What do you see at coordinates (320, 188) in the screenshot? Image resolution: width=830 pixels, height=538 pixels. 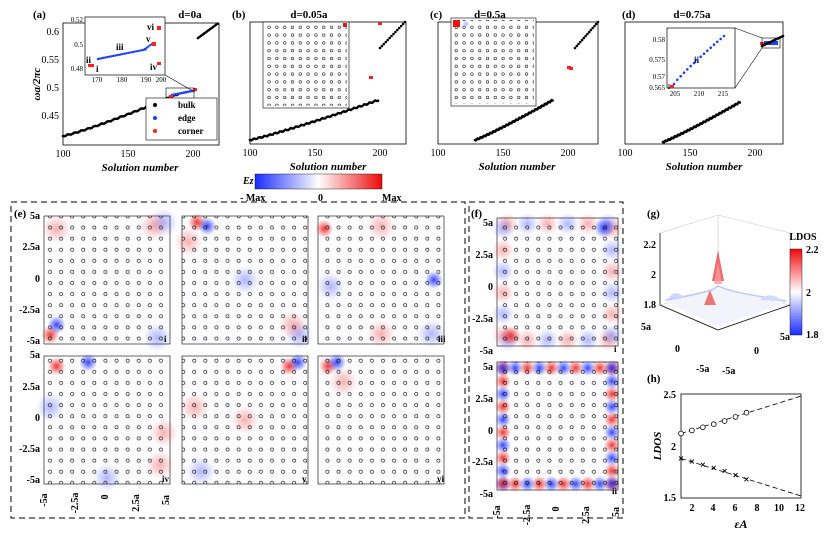 I see `ez-colorbar: Ez - Max 0 Max` at bounding box center [320, 188].